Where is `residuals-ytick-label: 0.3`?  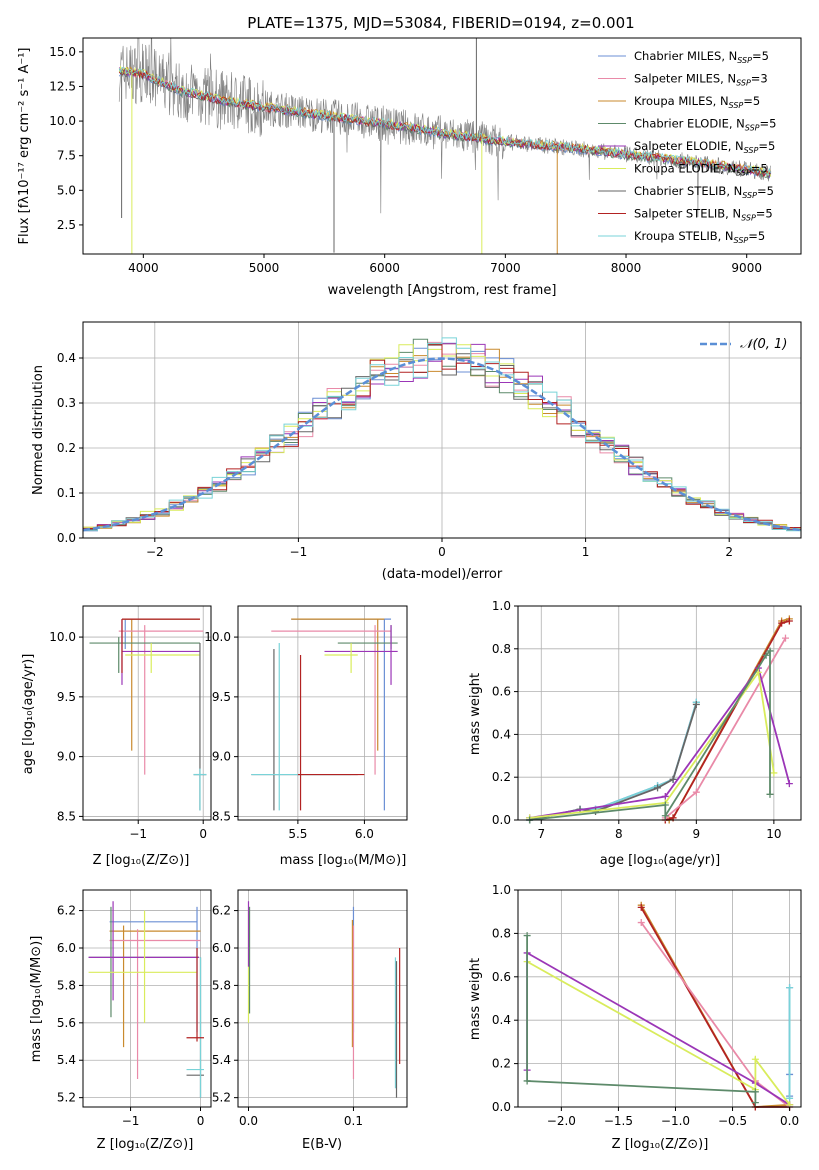
residuals-ytick-label: 0.3 is located at coordinates (66, 403).